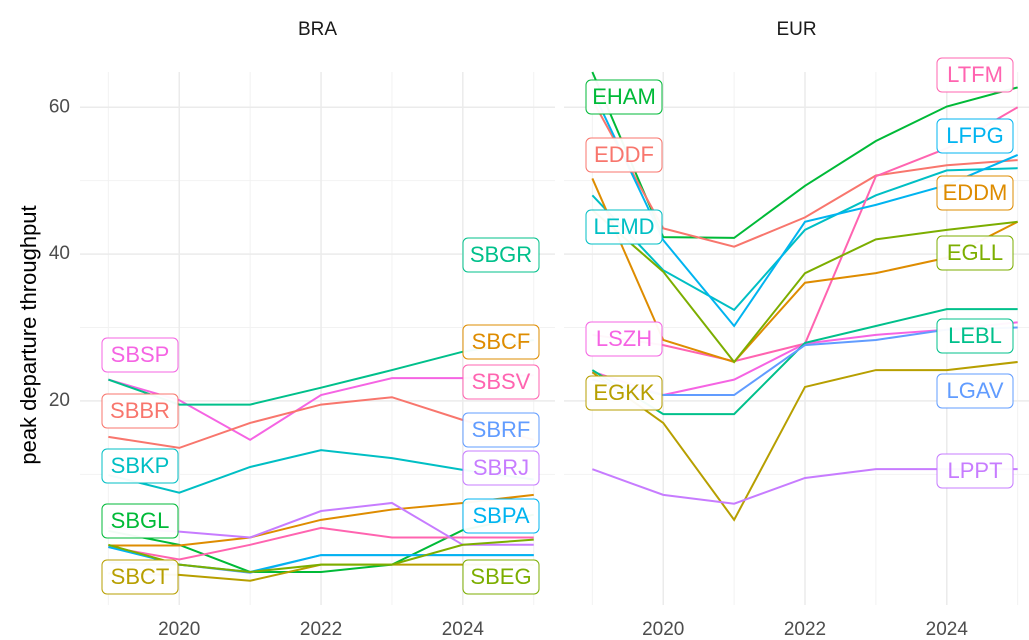 The image size is (1029, 640). I want to click on series-label: LTFM, so click(975, 74).